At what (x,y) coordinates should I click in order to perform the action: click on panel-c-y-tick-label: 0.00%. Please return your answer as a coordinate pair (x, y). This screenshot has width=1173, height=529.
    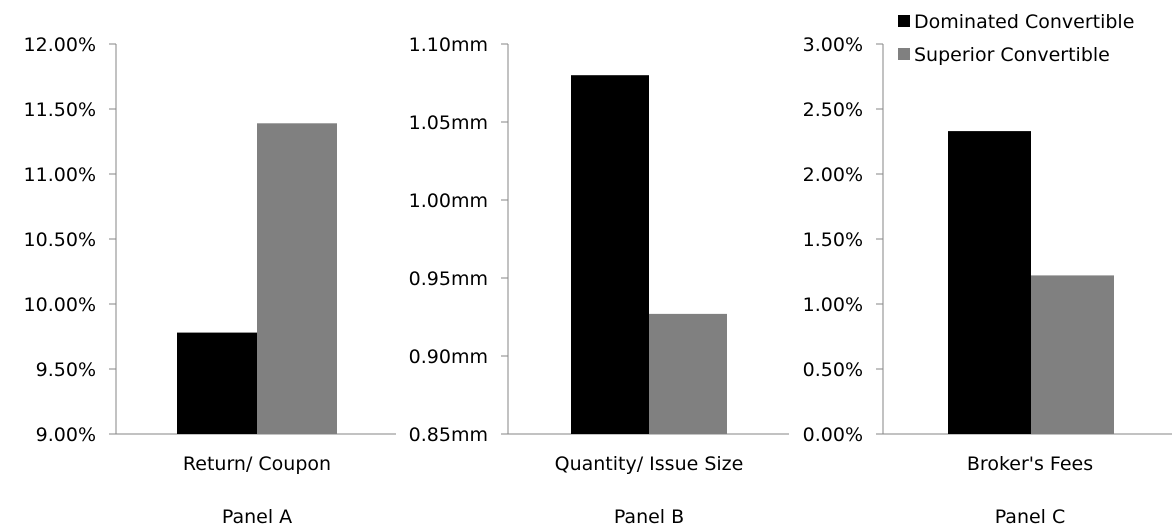
    Looking at the image, I should click on (833, 435).